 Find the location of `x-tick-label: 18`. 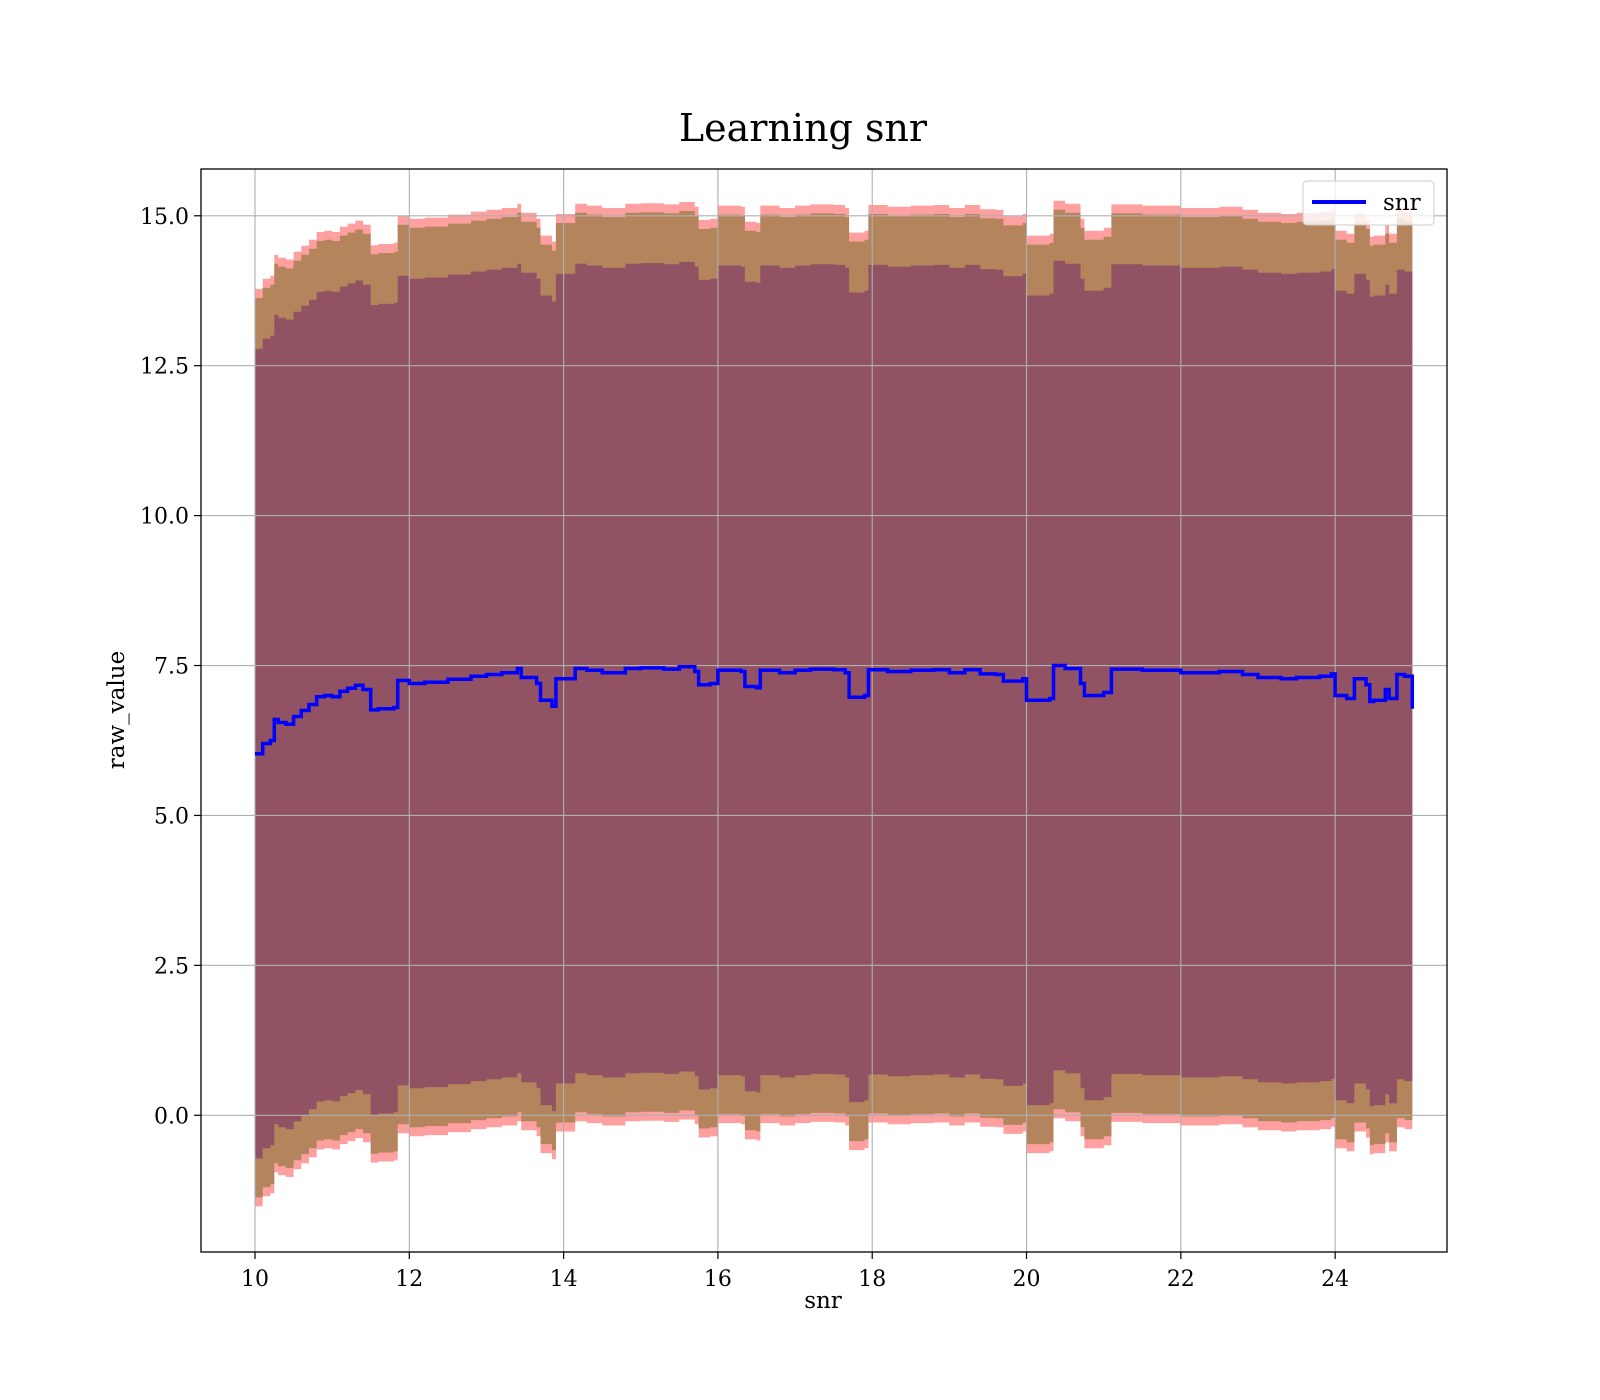

x-tick-label: 18 is located at coordinates (872, 1279).